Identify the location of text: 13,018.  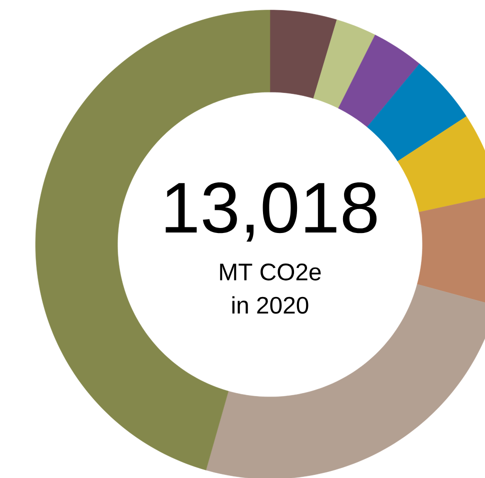
(271, 212).